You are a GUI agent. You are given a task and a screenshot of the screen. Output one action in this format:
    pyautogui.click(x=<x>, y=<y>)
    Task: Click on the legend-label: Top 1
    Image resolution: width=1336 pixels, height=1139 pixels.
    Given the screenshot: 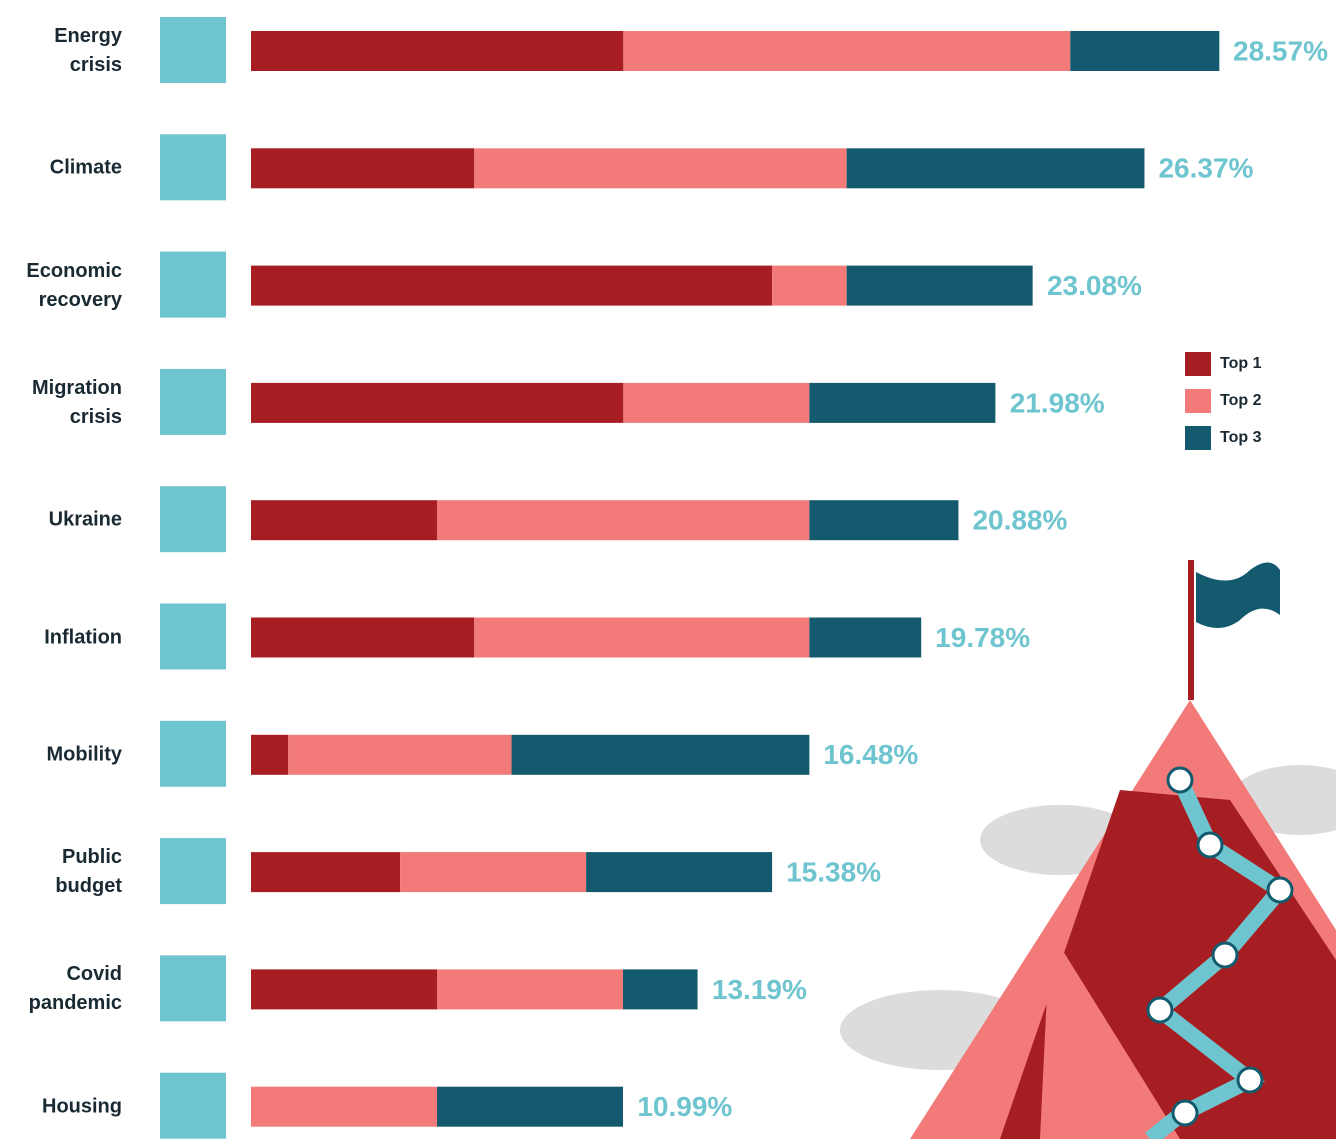 What is the action you would take?
    pyautogui.click(x=1241, y=363)
    